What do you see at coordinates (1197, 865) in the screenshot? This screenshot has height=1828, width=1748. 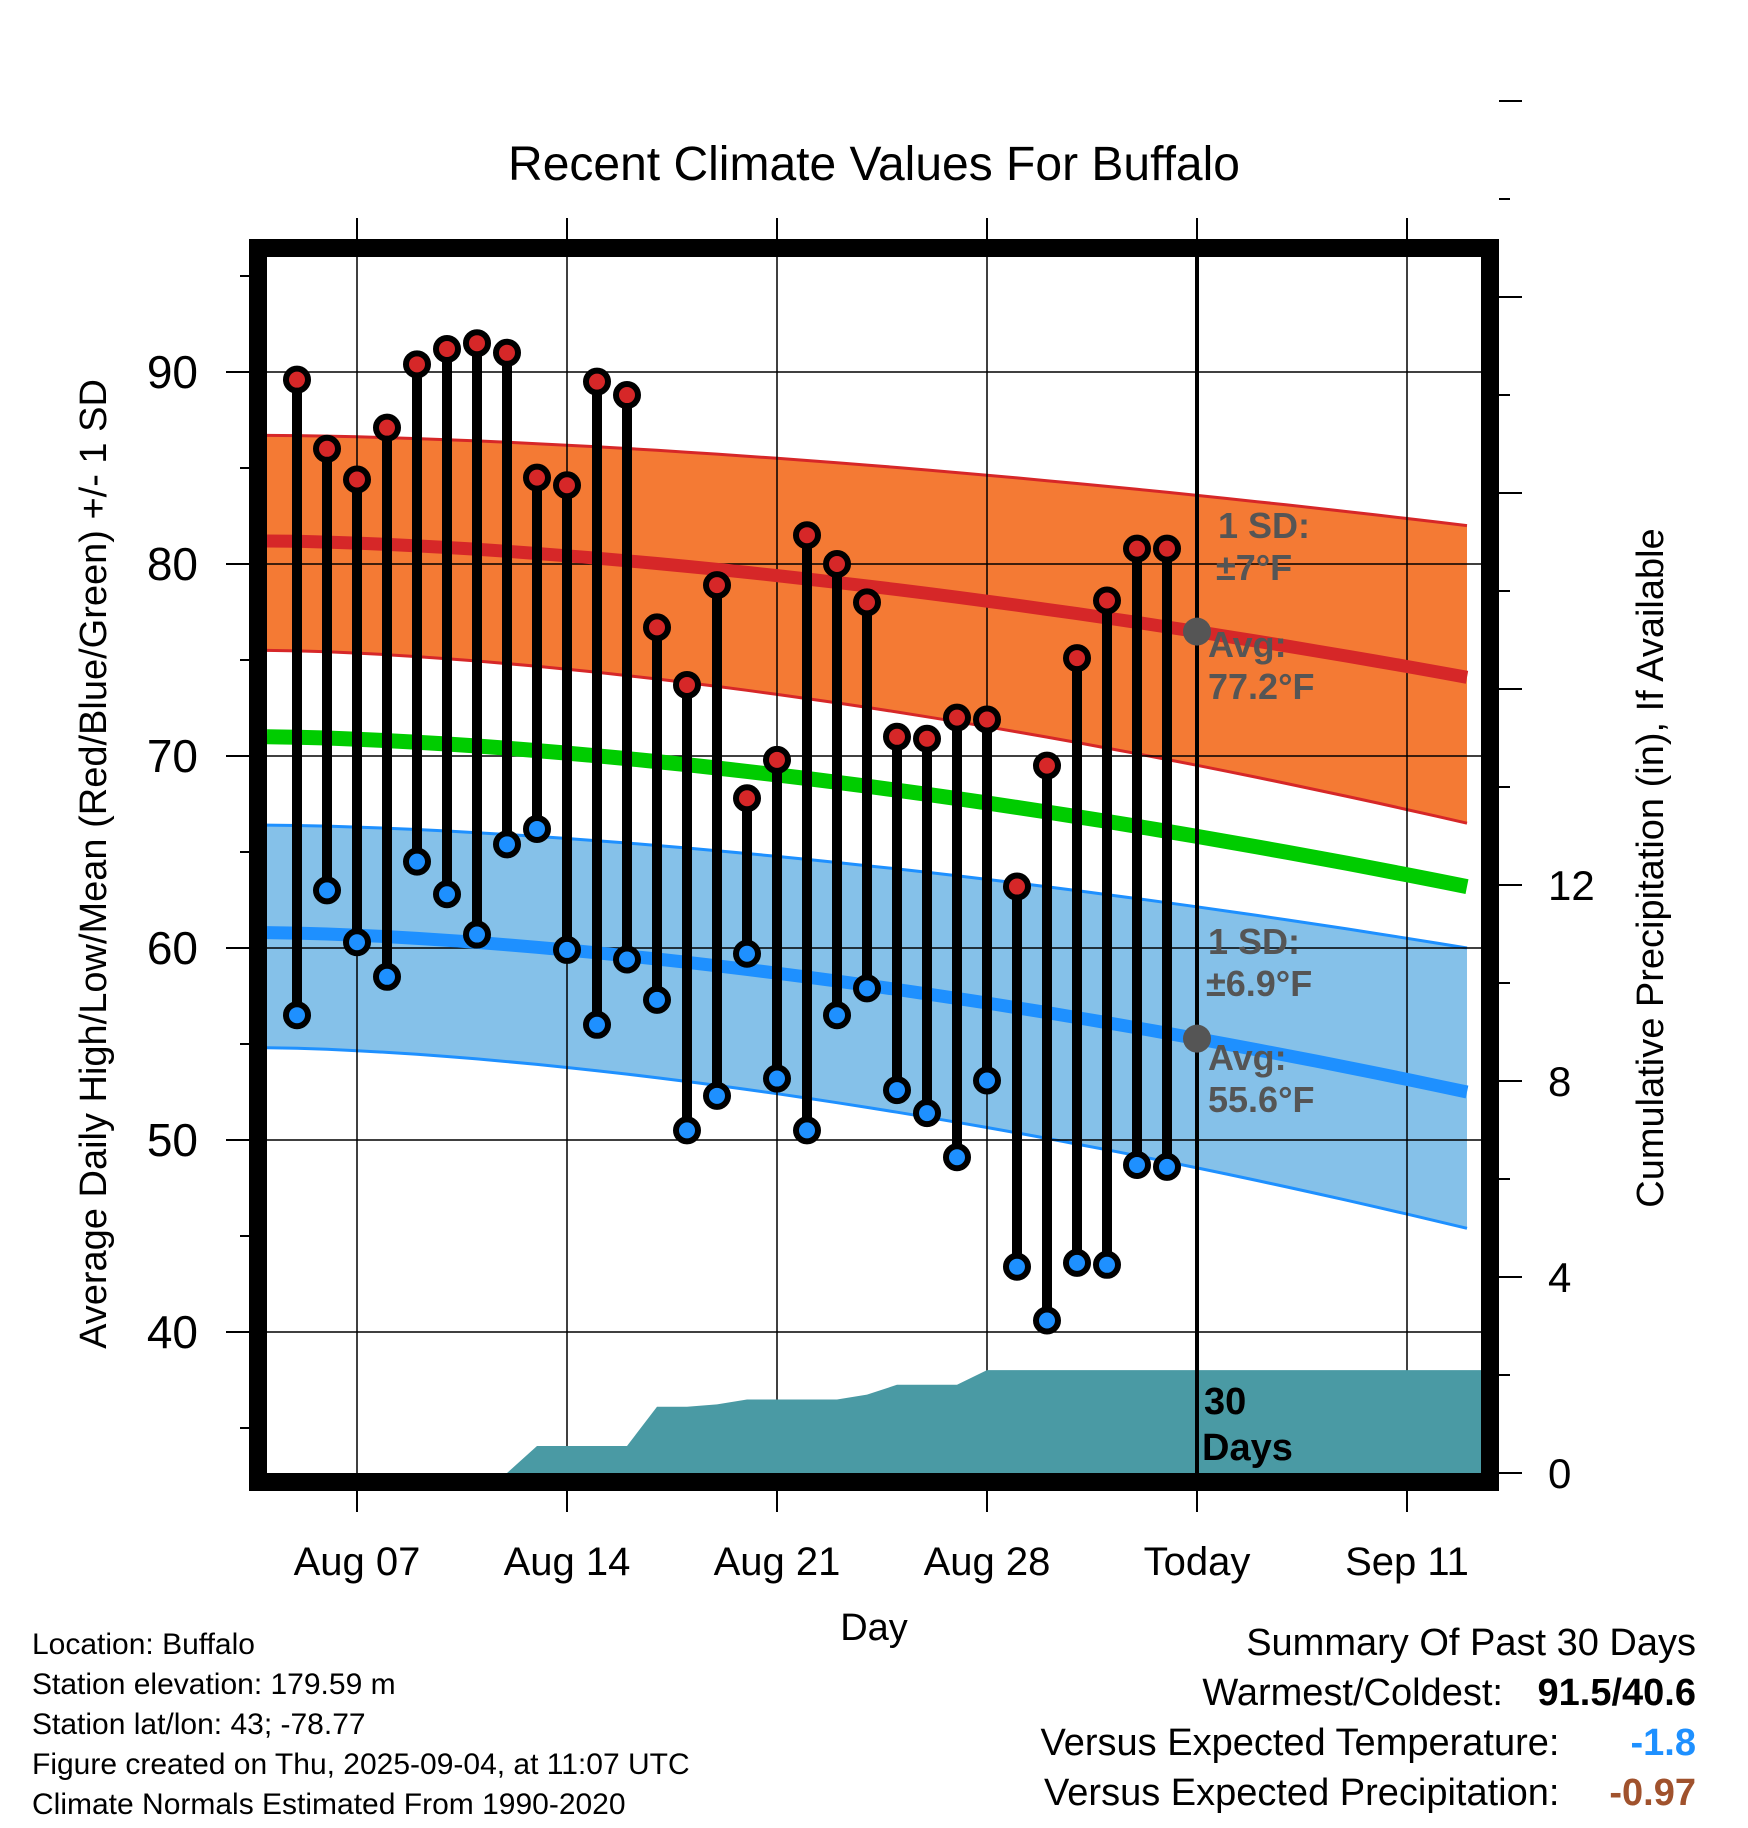 I see `today-marker` at bounding box center [1197, 865].